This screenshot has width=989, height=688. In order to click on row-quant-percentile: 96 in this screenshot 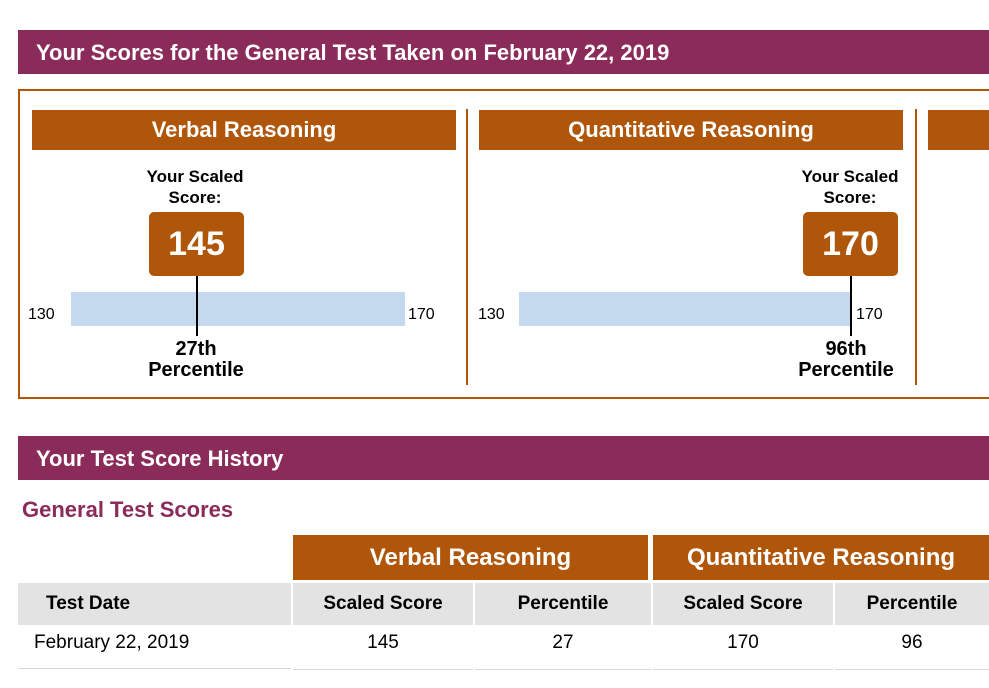, I will do `click(912, 648)`.